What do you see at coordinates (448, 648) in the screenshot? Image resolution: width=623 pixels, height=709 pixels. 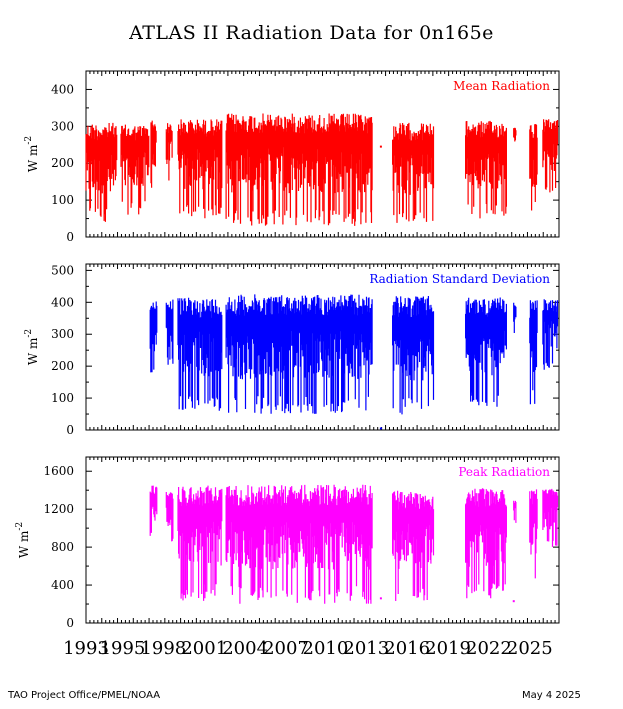 I see `x-tick-label: 2019` at bounding box center [448, 648].